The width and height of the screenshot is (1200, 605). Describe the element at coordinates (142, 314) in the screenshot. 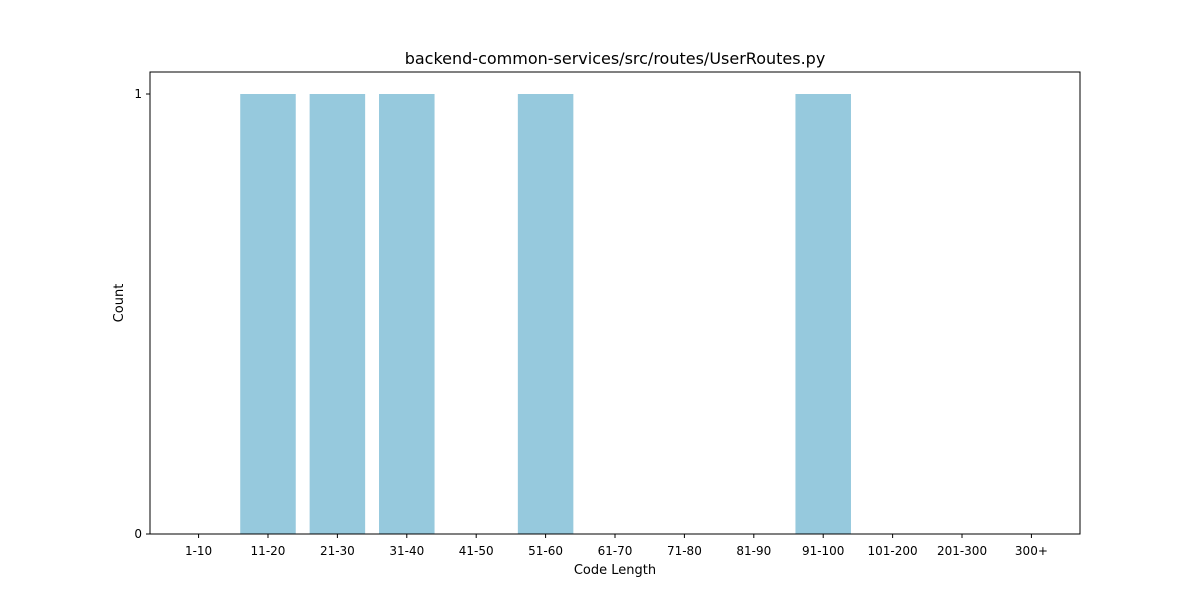

I see `y-axis-ticks: 01` at that location.